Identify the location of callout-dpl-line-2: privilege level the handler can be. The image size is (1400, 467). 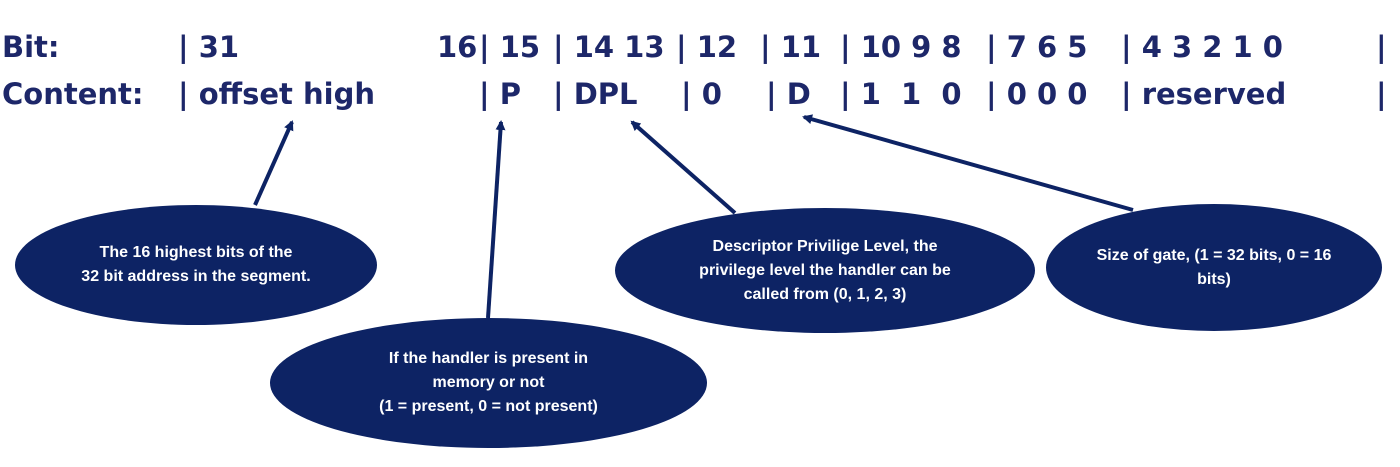
(825, 270).